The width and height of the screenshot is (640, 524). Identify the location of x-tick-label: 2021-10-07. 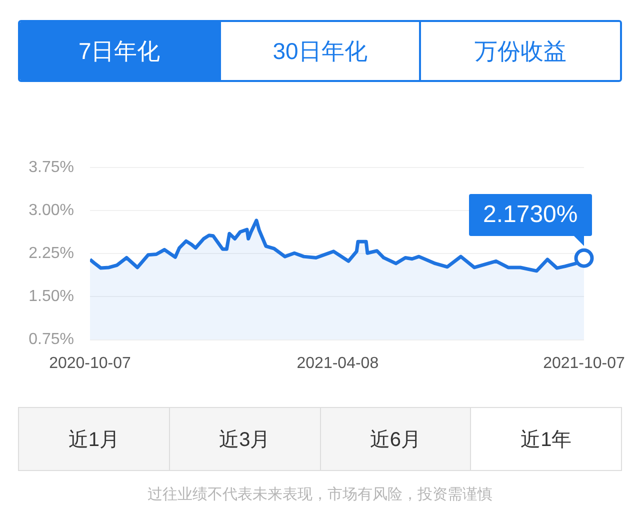
(584, 363).